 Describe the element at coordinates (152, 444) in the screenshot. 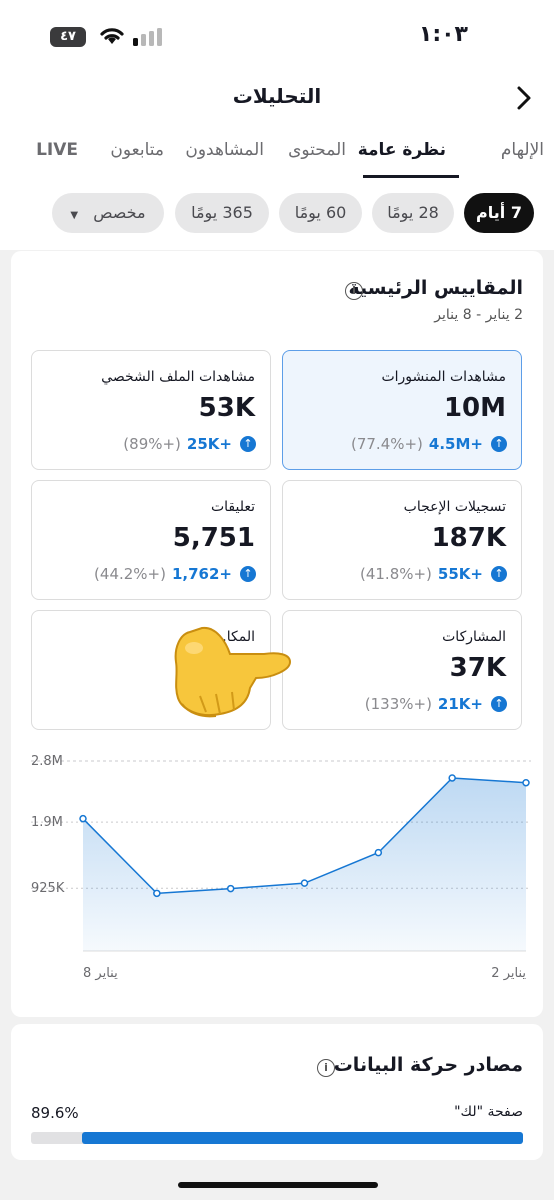

I see `metric-pct: (89%+)` at that location.